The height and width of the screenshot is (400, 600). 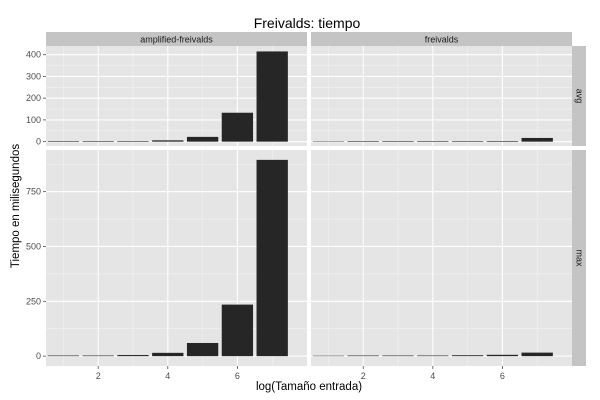 I want to click on y-tick-label: 400, so click(x=33, y=55).